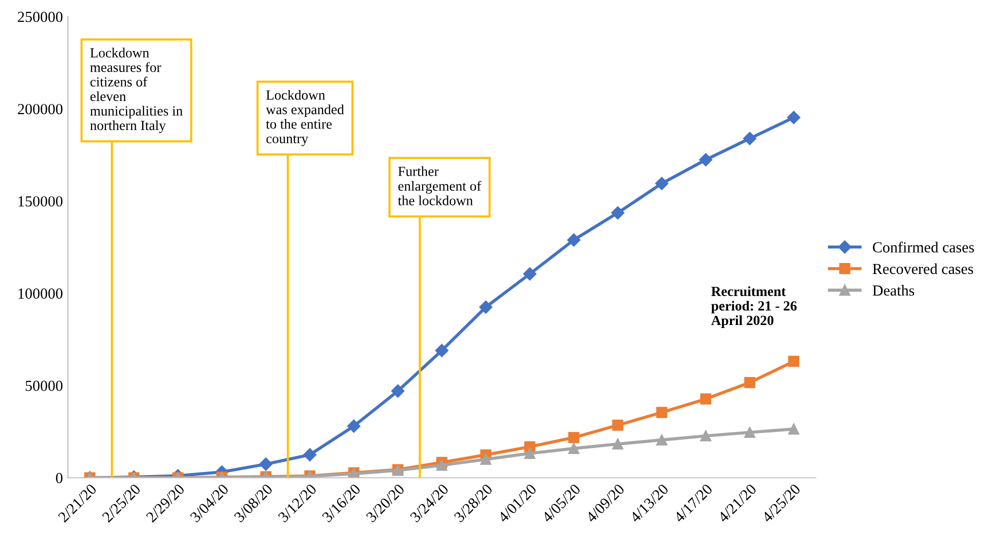 The height and width of the screenshot is (535, 984). I want to click on ref-line-label: Lockdown was expanded to the entire country, so click(305, 118).